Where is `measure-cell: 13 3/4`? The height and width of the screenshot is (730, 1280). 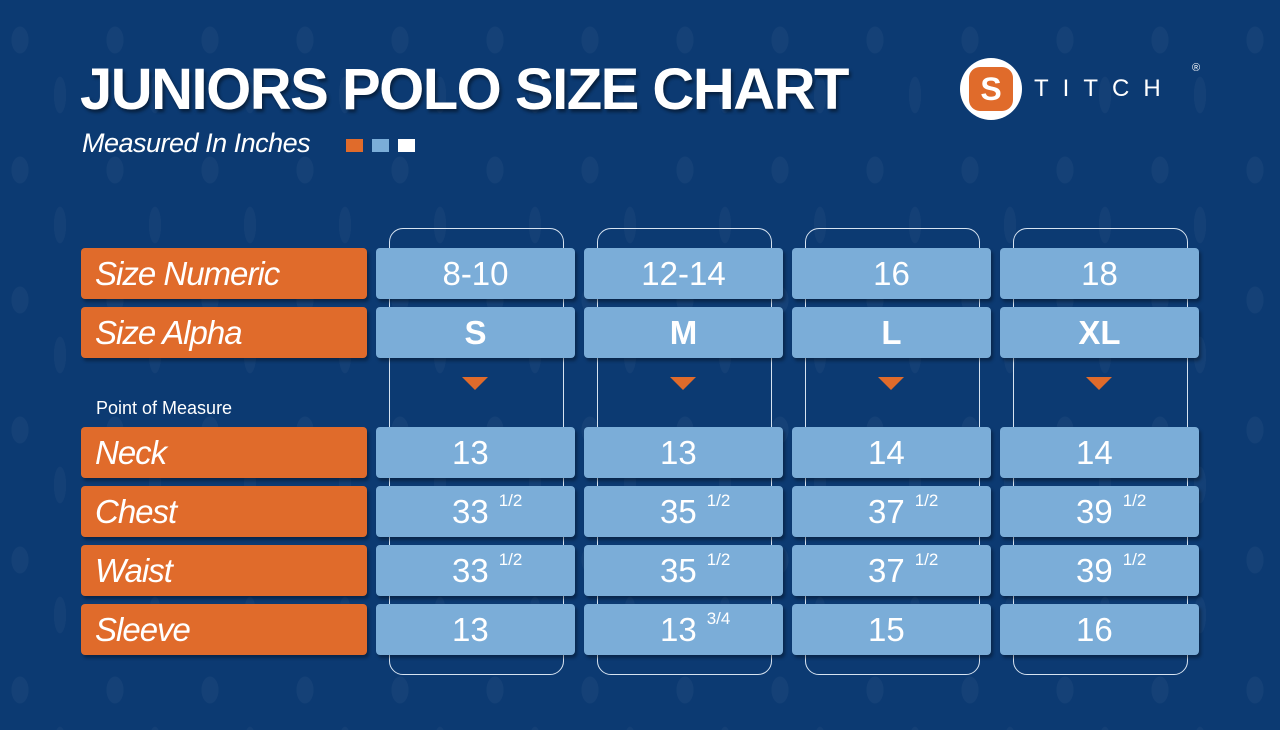
measure-cell: 13 3/4 is located at coordinates (683, 629).